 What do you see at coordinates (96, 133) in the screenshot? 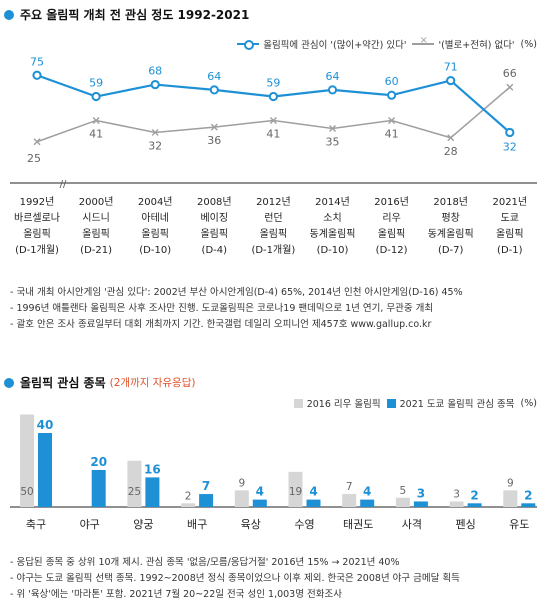
I see `data-label-nointerest: 41` at bounding box center [96, 133].